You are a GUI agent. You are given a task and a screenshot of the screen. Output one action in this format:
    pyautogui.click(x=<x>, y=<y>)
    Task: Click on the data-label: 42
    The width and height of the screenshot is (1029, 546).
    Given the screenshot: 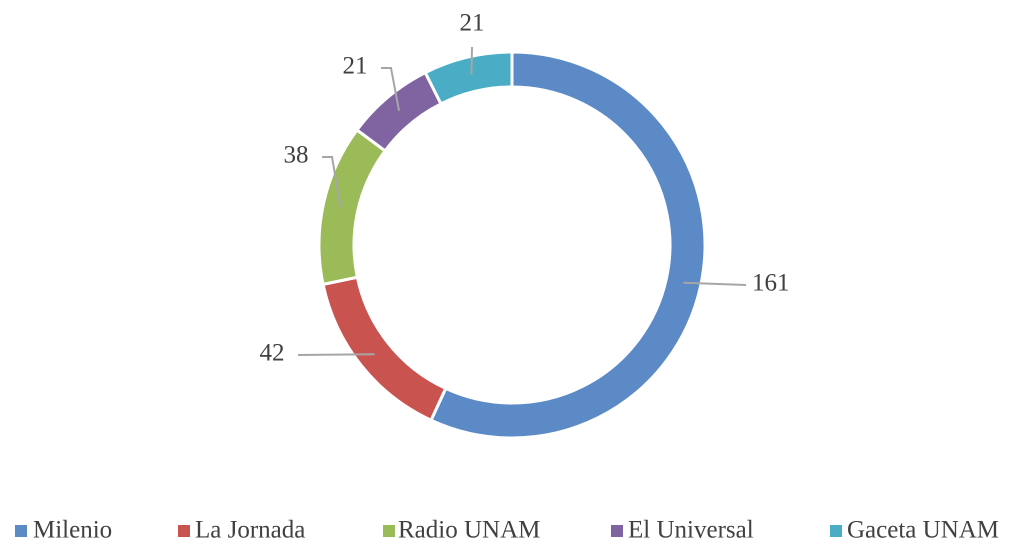 What is the action you would take?
    pyautogui.click(x=272, y=353)
    